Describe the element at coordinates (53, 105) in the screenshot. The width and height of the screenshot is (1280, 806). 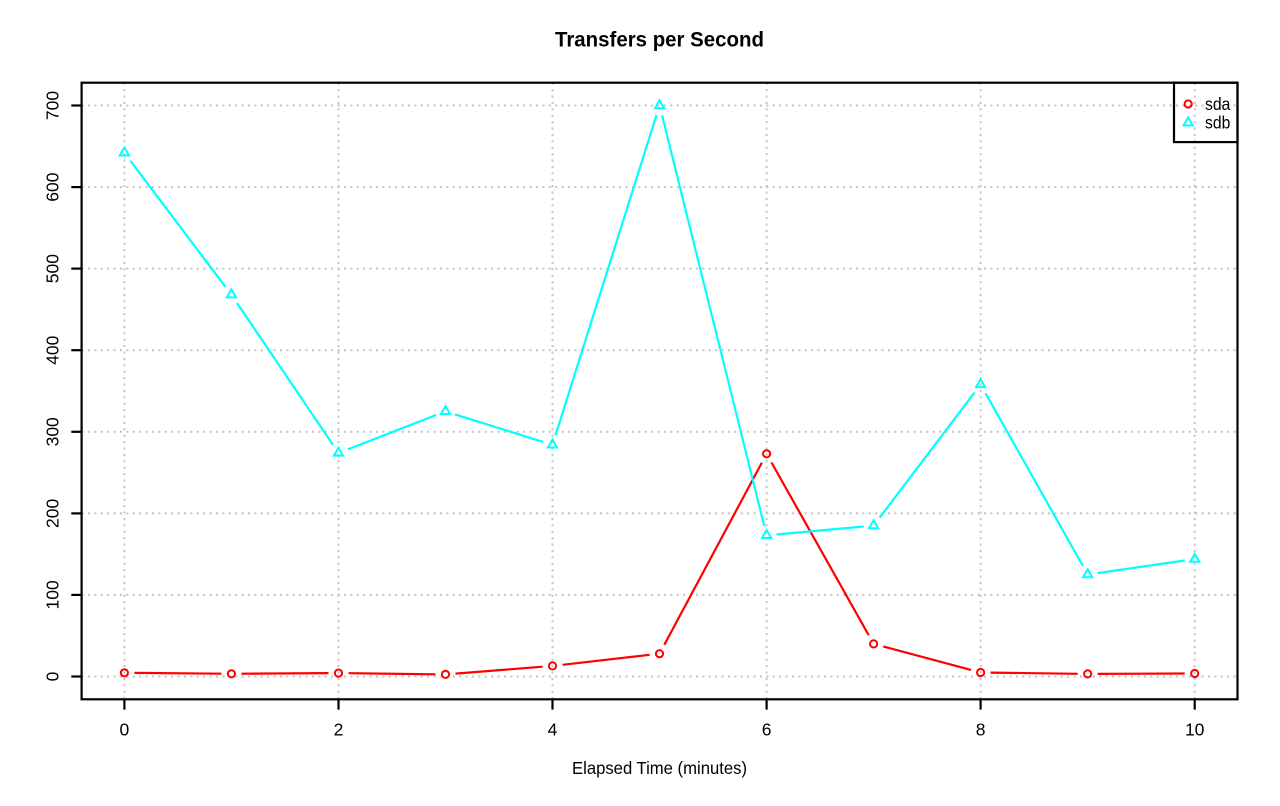
I see `svg-text: 700` at that location.